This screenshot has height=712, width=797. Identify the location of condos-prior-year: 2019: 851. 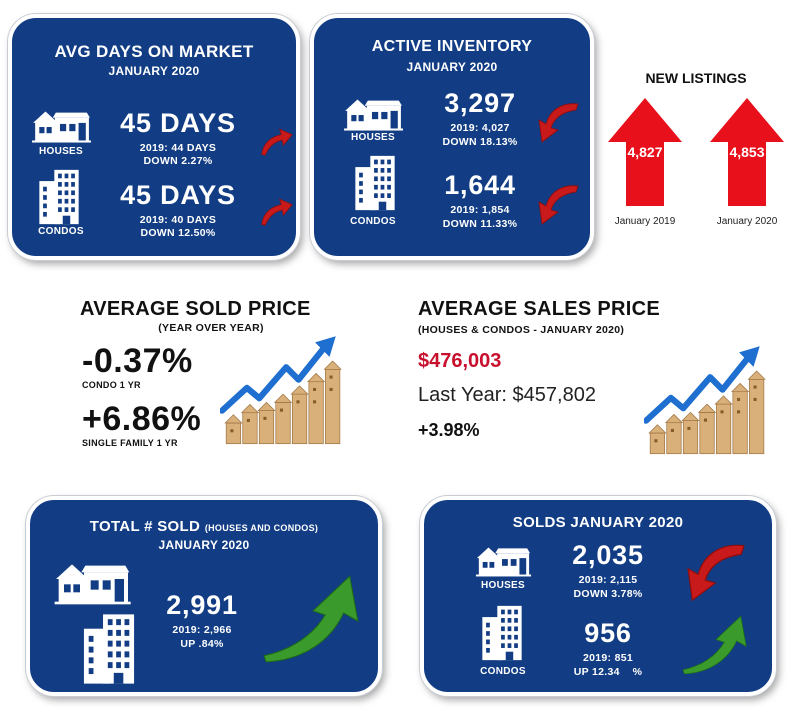
(608, 658).